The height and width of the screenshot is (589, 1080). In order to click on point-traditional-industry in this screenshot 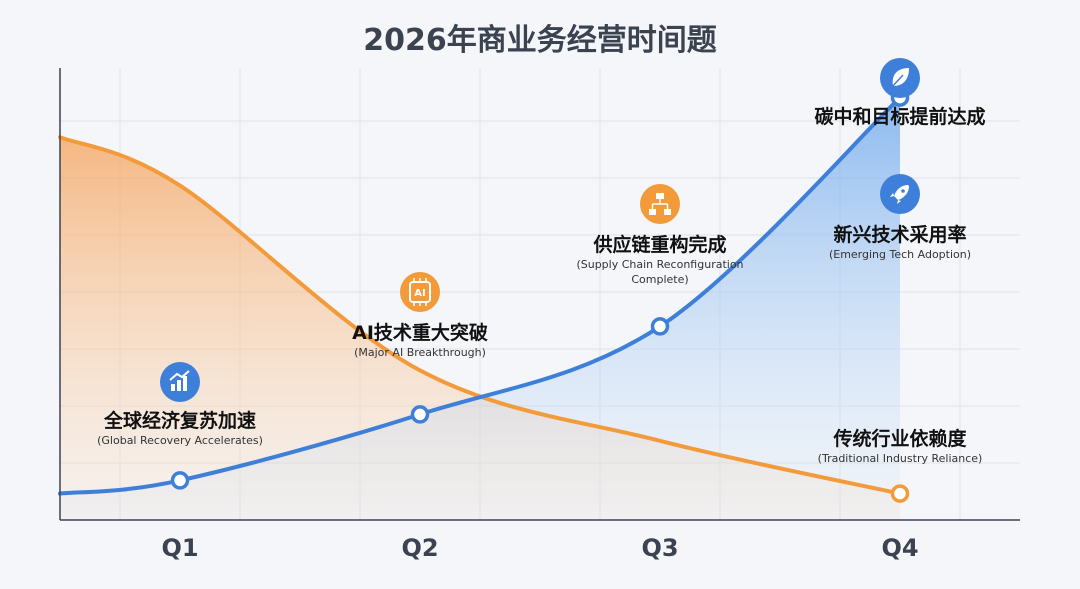, I will do `click(900, 493)`.